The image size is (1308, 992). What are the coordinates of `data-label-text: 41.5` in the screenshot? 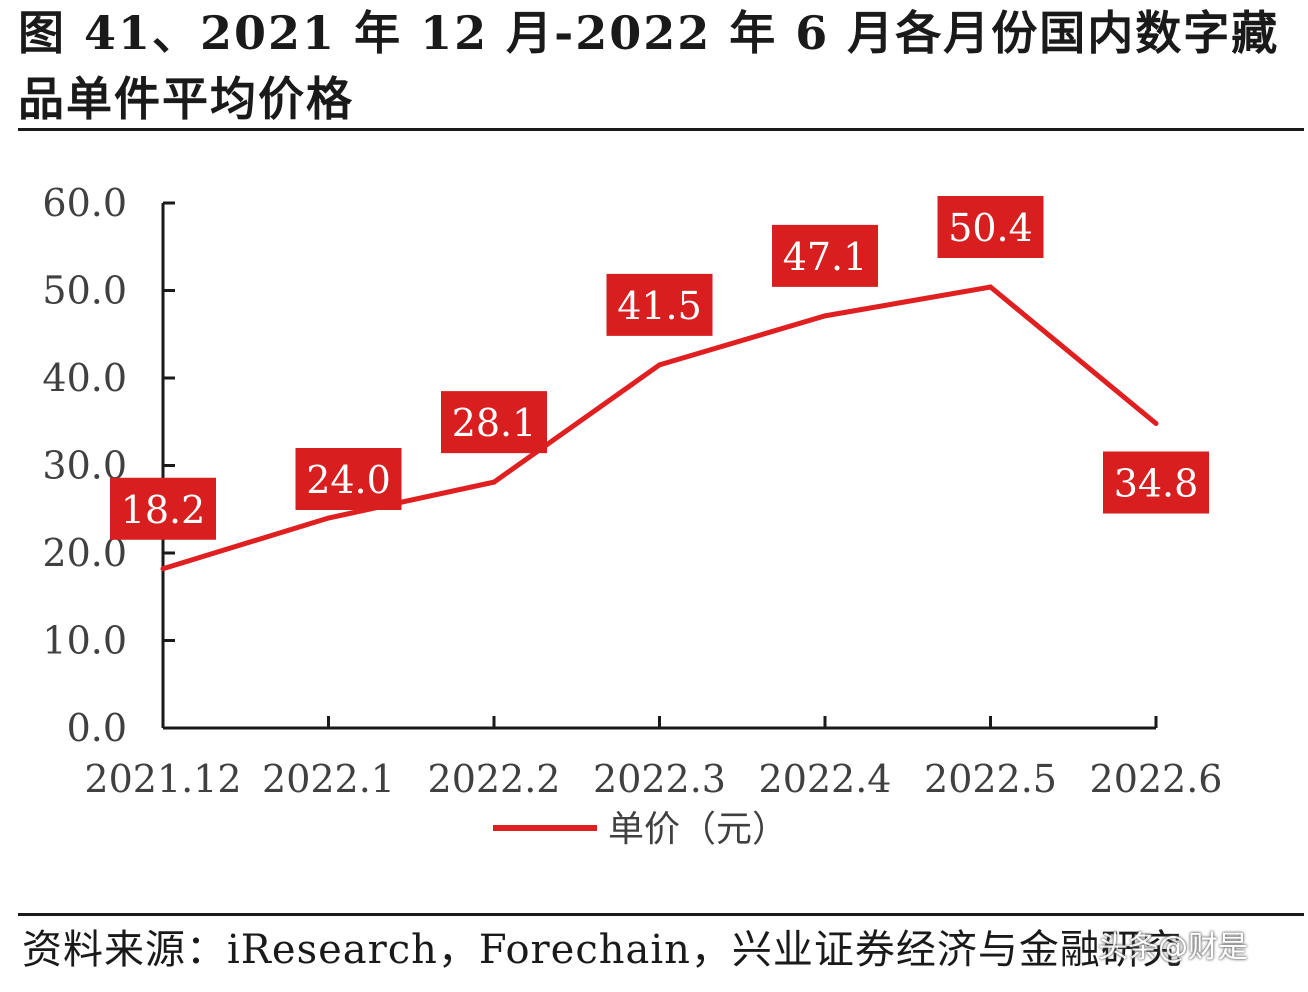 It's located at (659, 306).